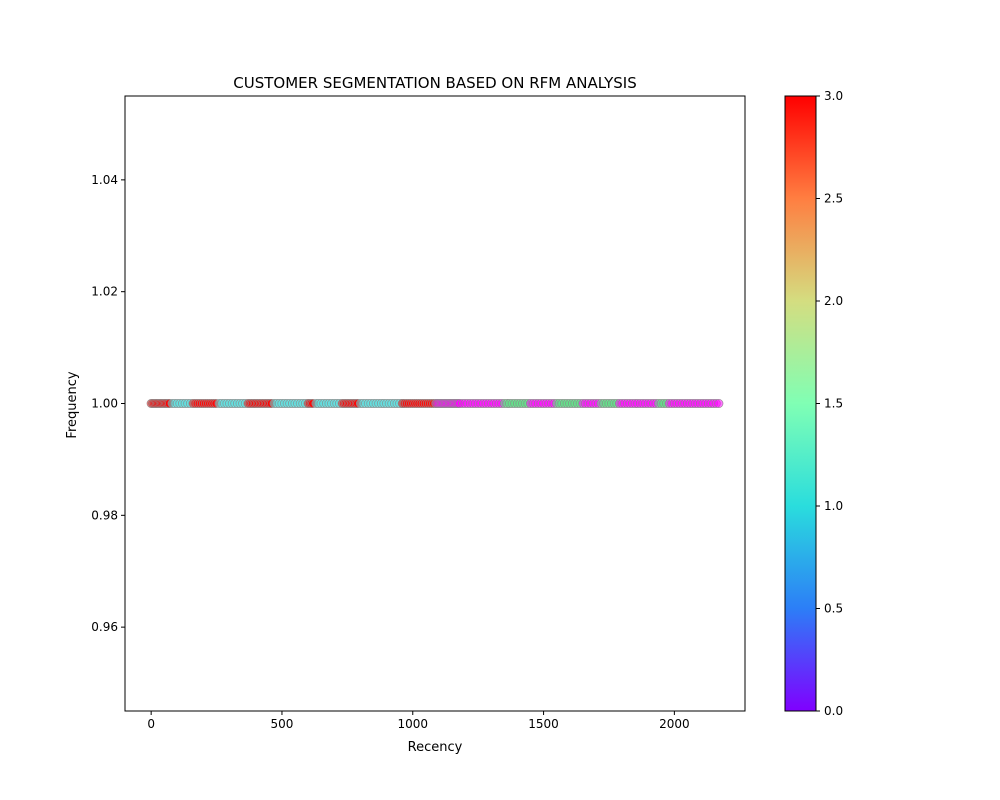 The width and height of the screenshot is (1000, 800). What do you see at coordinates (833, 609) in the screenshot?
I see `colorbar-tick-label: 0.5` at bounding box center [833, 609].